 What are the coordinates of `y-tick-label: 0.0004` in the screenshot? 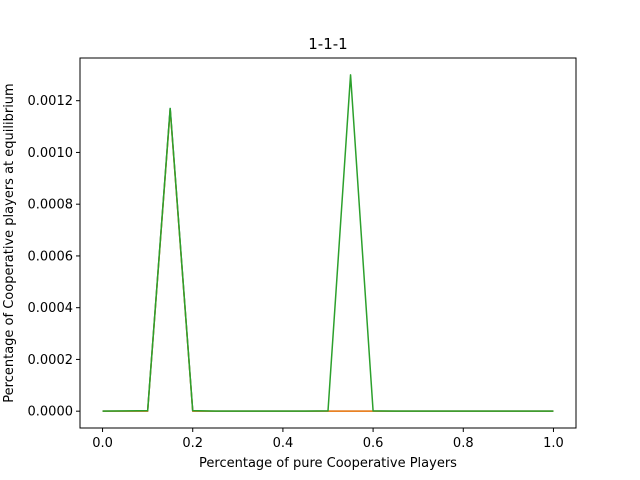 It's located at (51, 308).